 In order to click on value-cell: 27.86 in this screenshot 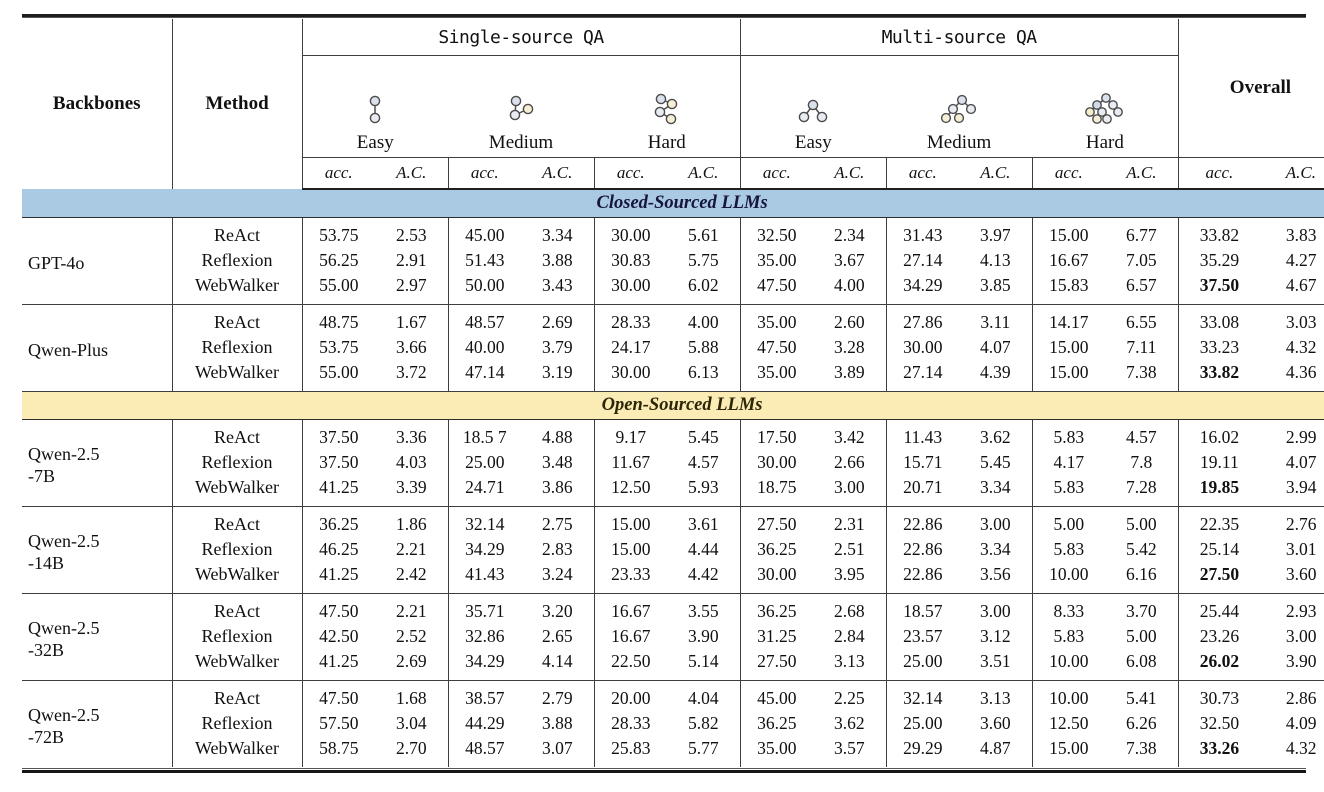, I will do `click(922, 319)`.